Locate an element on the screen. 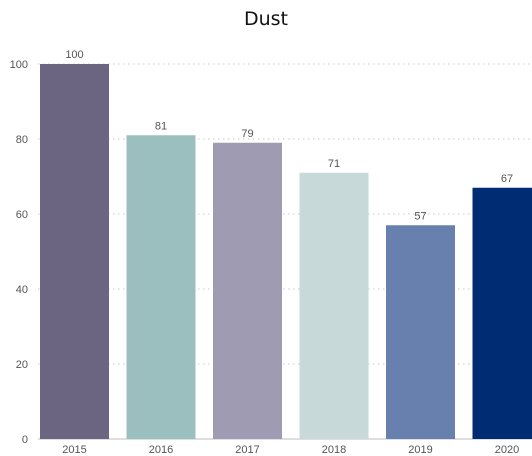 Image resolution: width=532 pixels, height=456 pixels. y-tick-label: 0 is located at coordinates (25, 440).